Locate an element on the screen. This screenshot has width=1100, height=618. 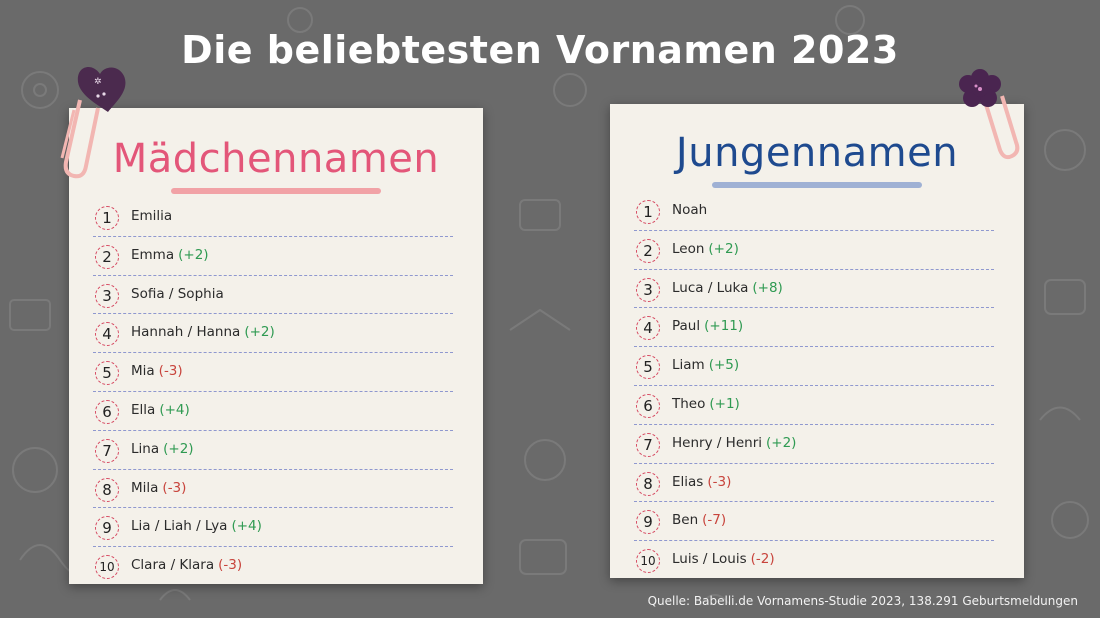
name-label: Emma (+2) is located at coordinates (170, 255).